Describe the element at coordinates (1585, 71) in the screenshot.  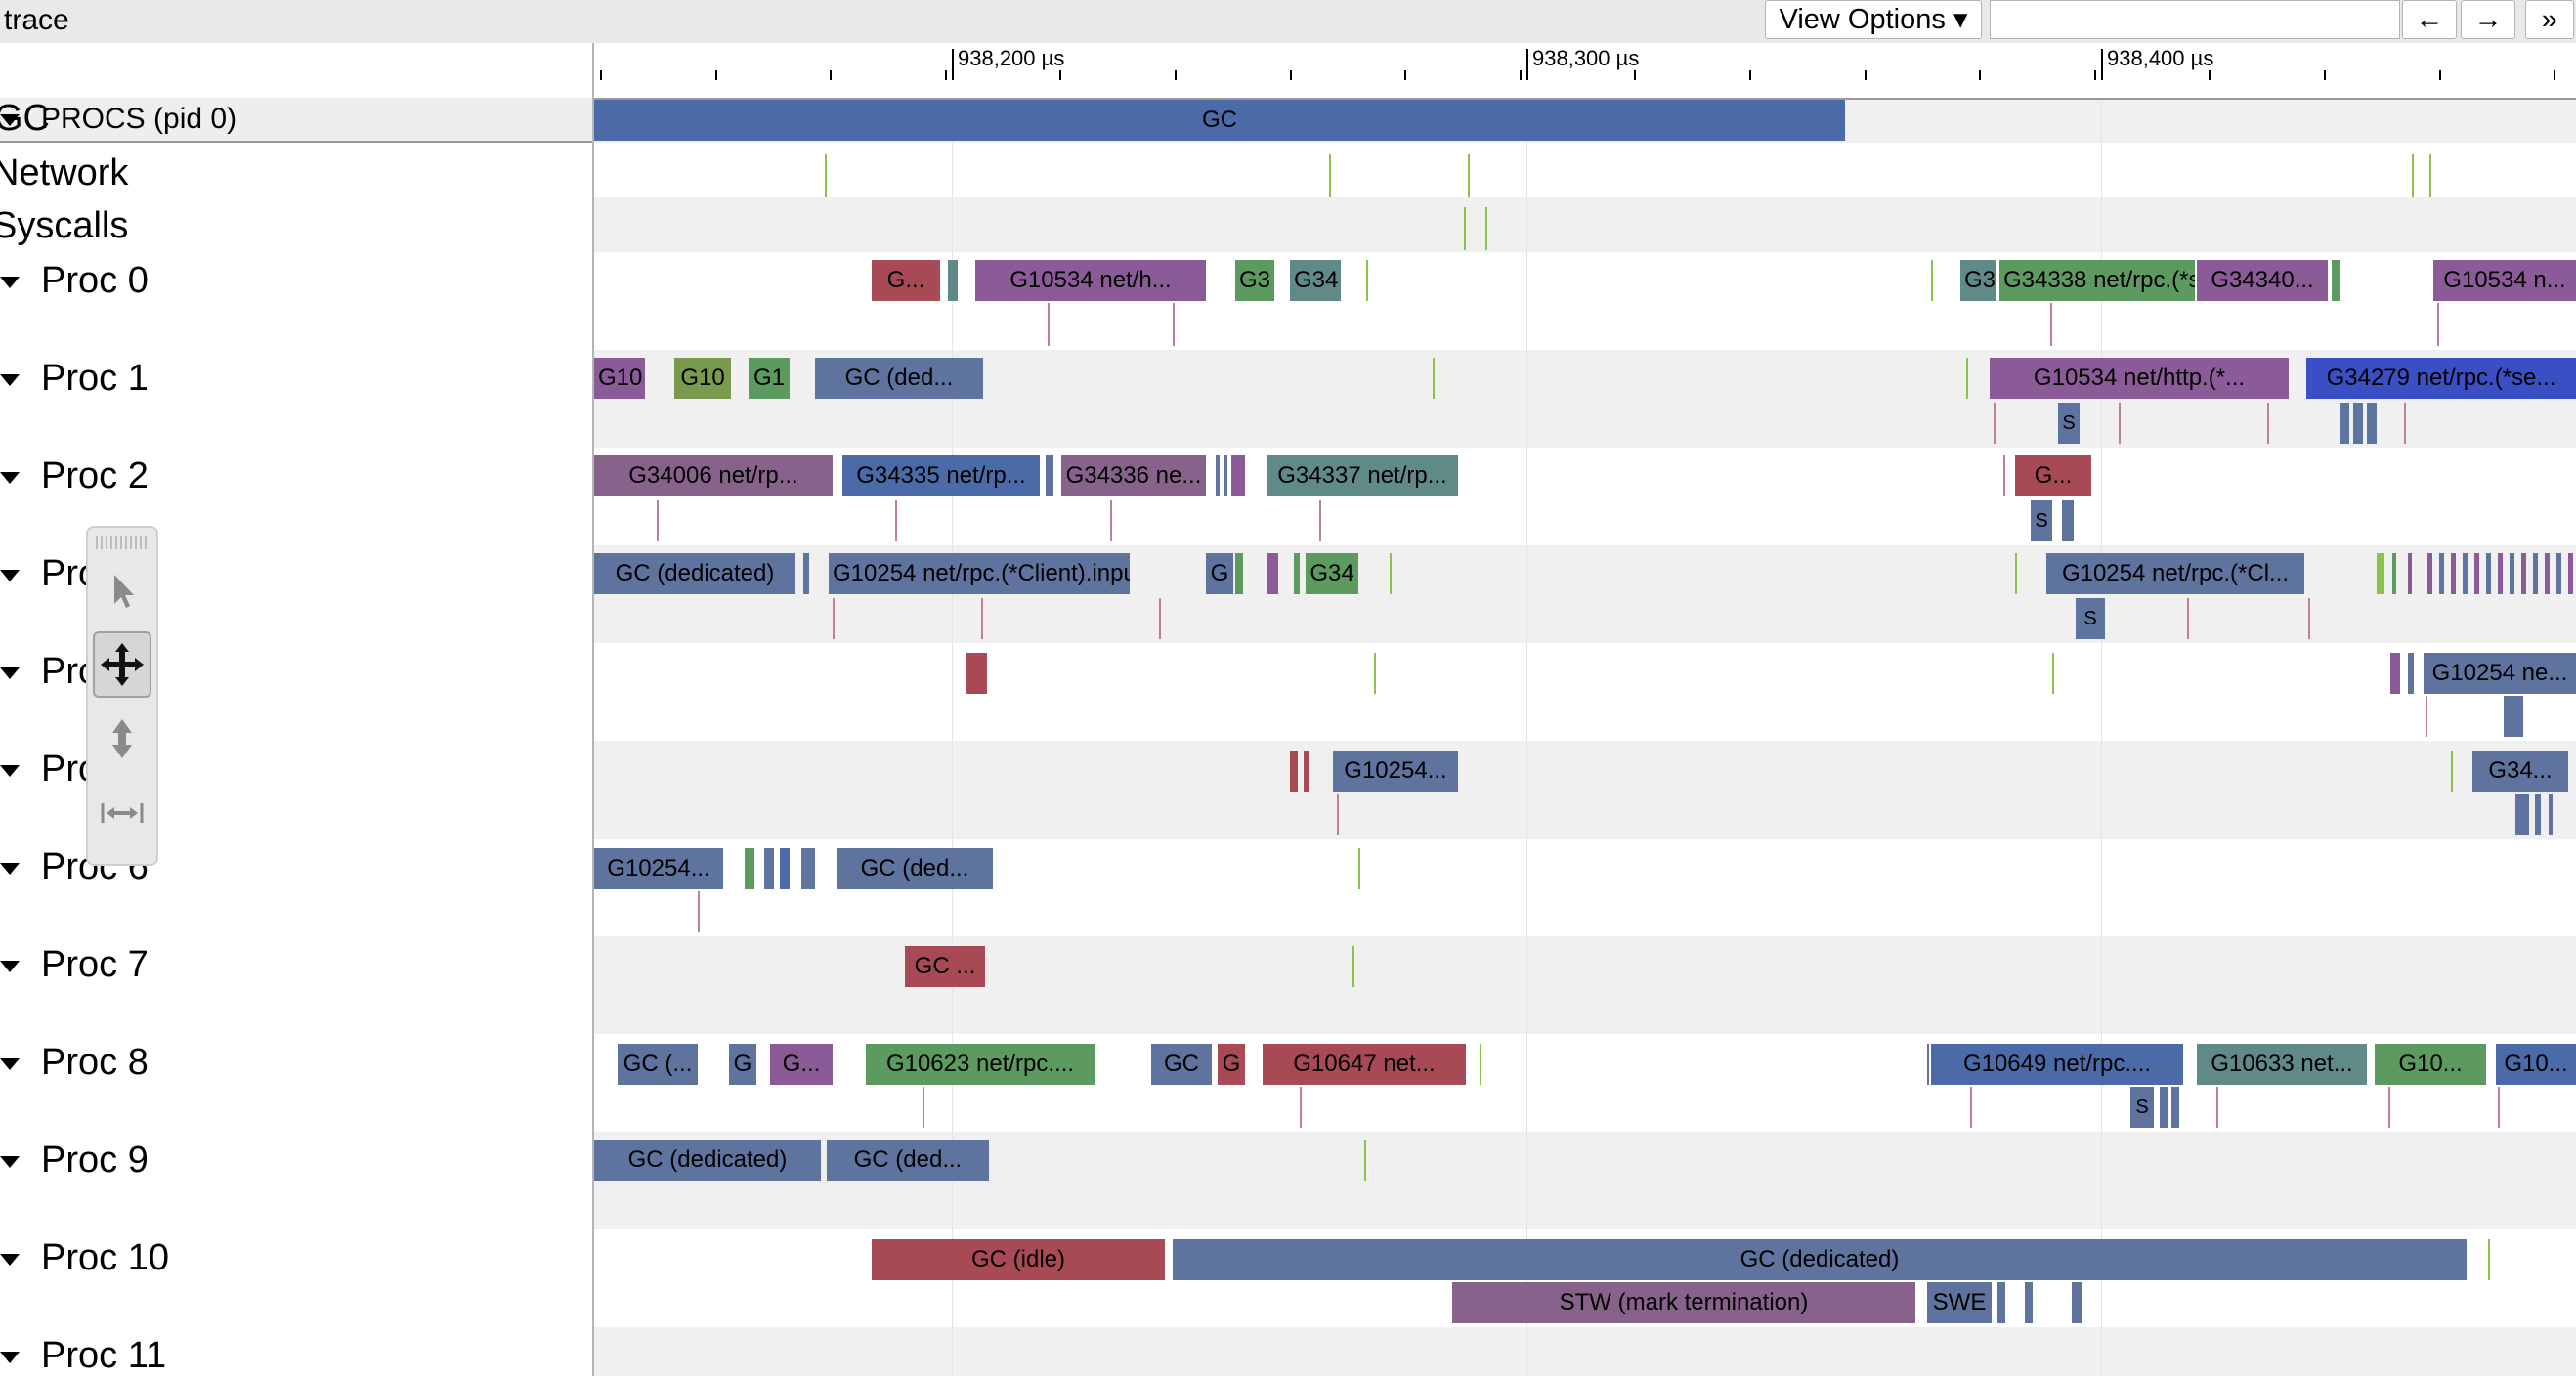
I see `time-ruler: 938,200 µs 938,300 µs 938,400 µs` at that location.